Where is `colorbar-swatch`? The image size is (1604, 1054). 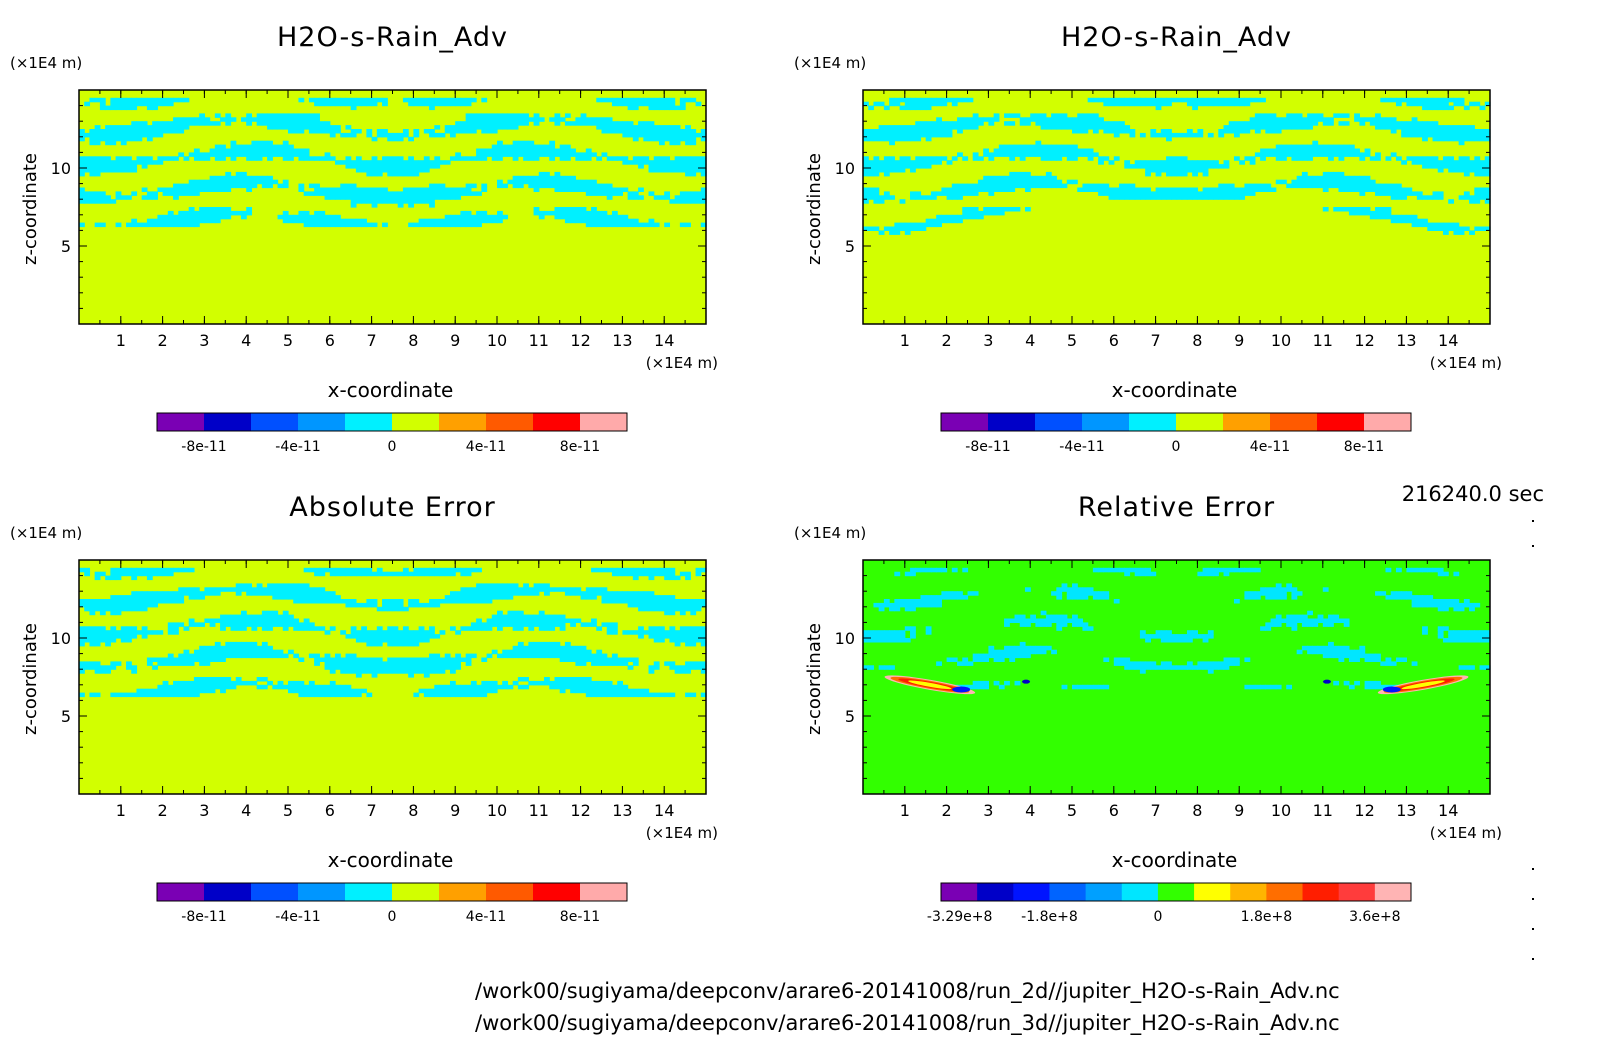
colorbar-swatch is located at coordinates (1059, 422).